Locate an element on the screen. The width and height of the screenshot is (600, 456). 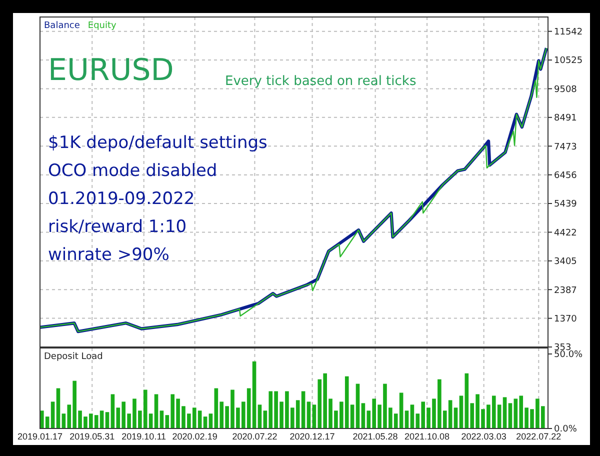
y-tick-label: 8491 is located at coordinates (565, 119).